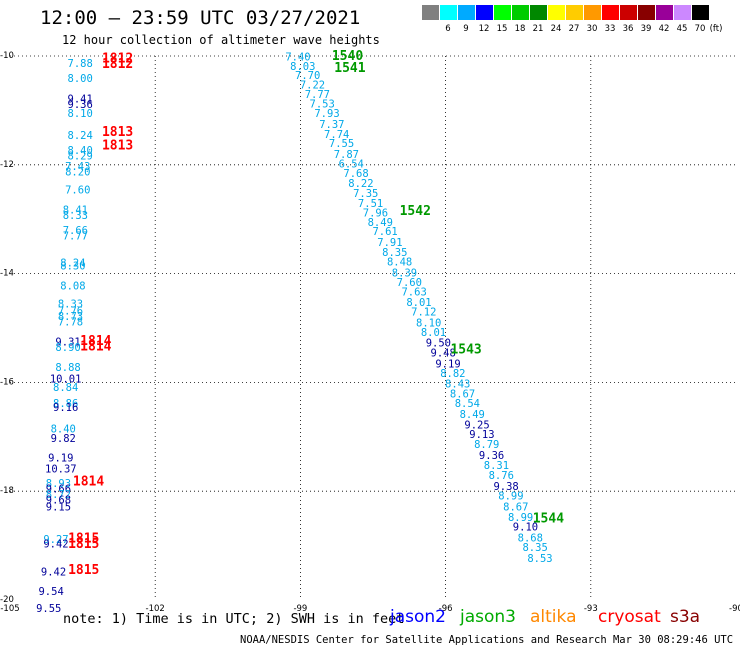  What do you see at coordinates (443, 353) in the screenshot?
I see `wave-height-value: 9.48` at bounding box center [443, 353].